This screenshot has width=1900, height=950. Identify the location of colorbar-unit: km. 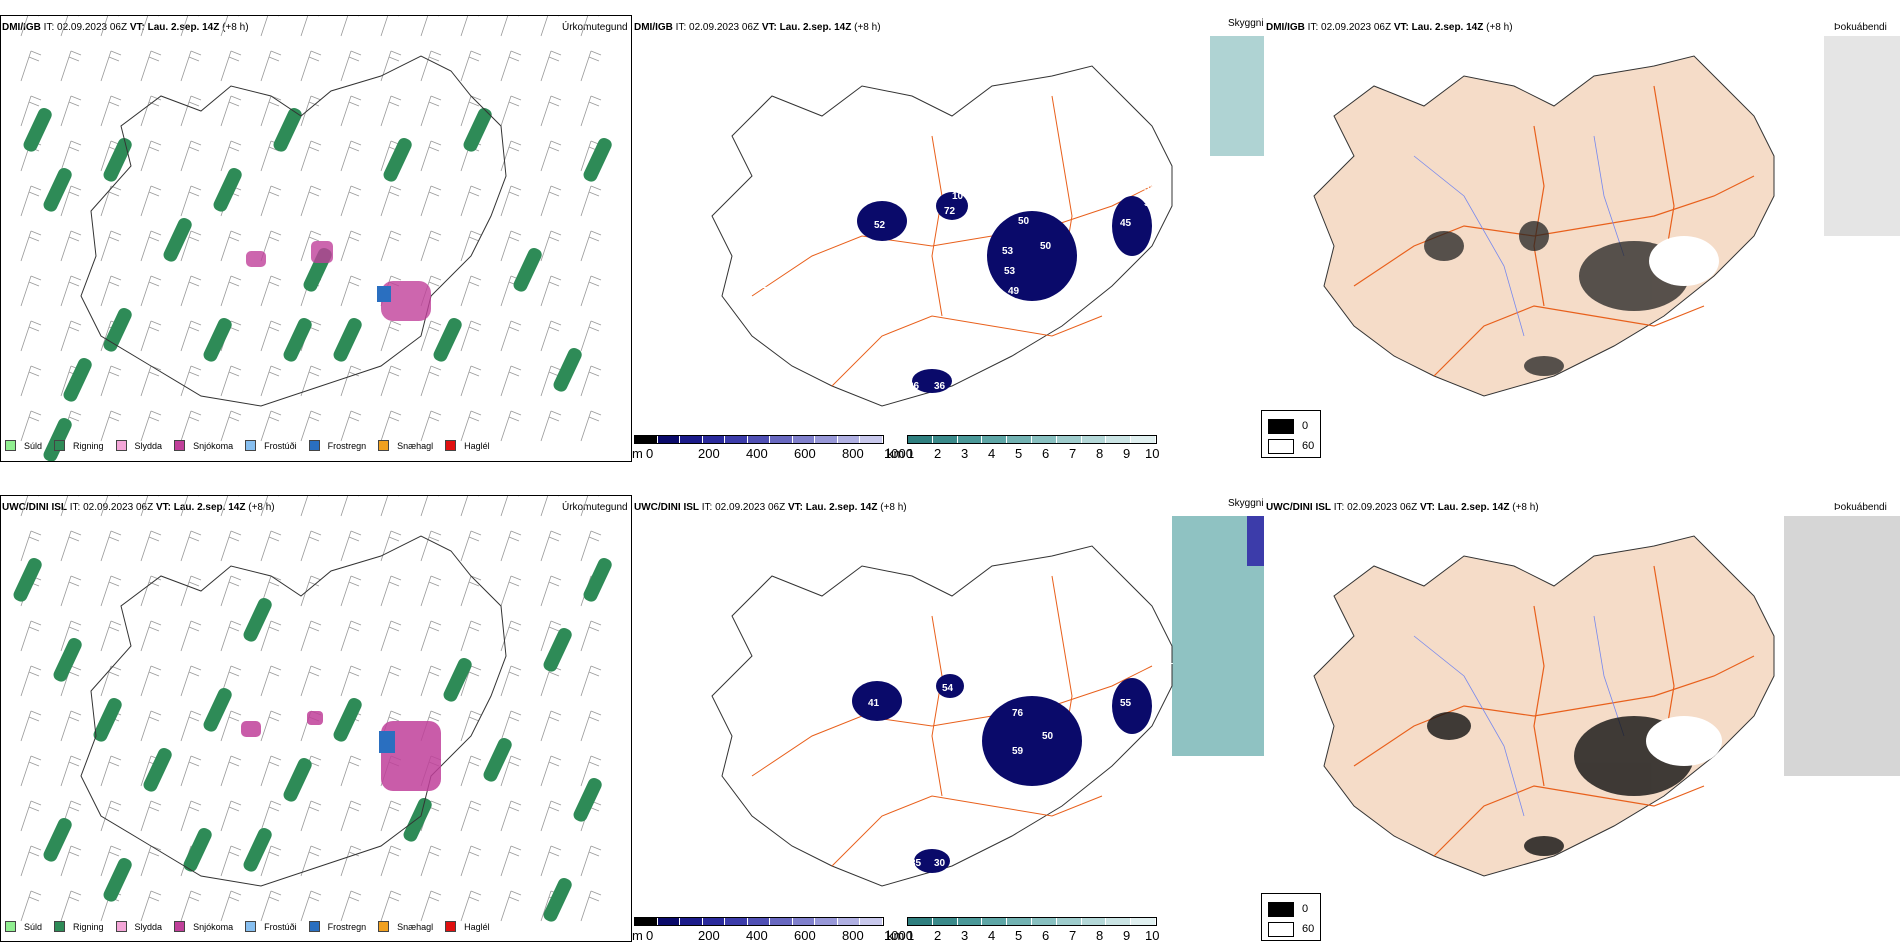
(896, 935).